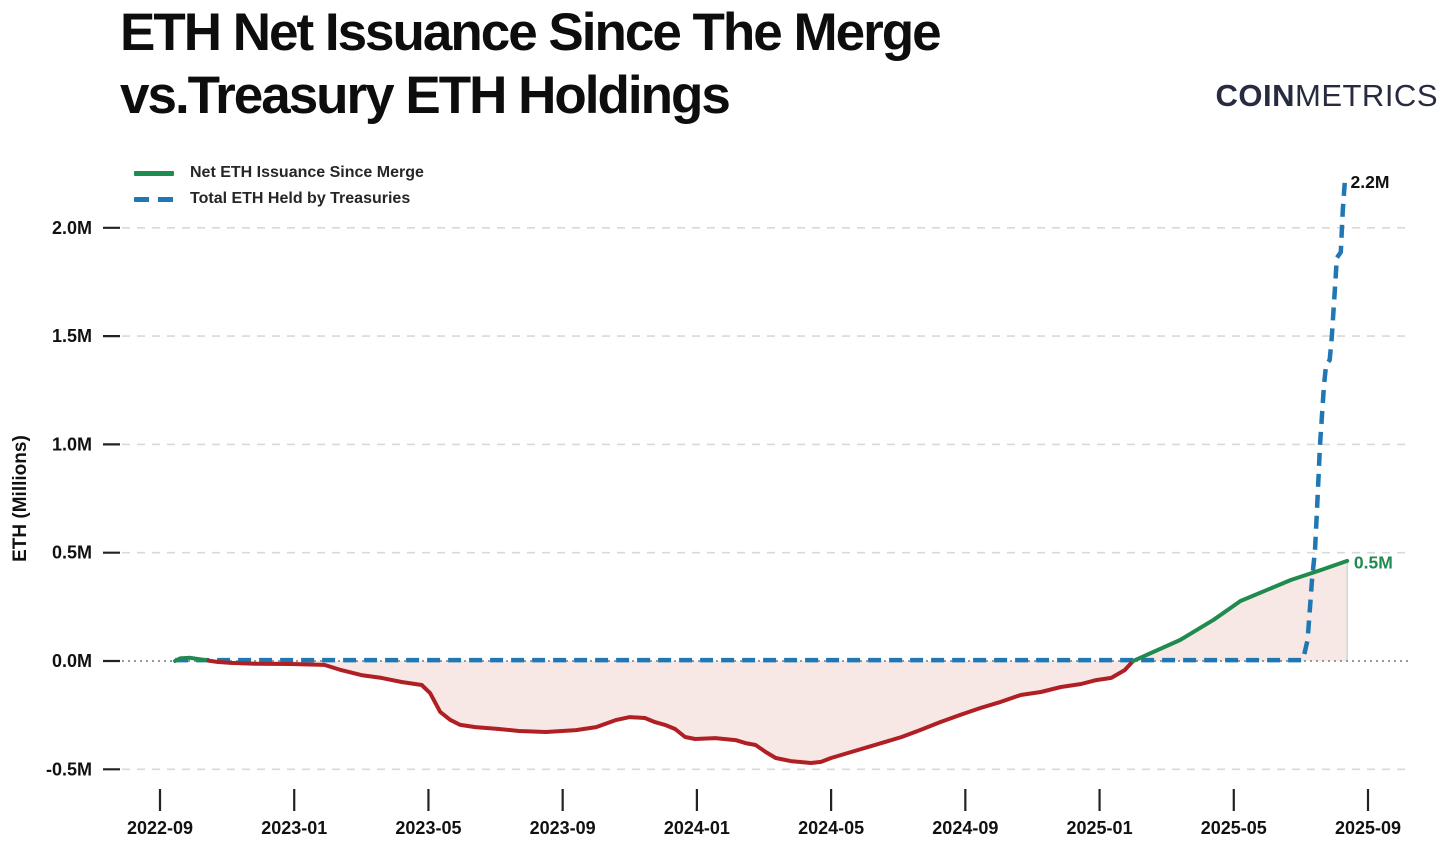  What do you see at coordinates (307, 172) in the screenshot?
I see `legend-label-net-issuance: Net ETH Issuance Since Merge` at bounding box center [307, 172].